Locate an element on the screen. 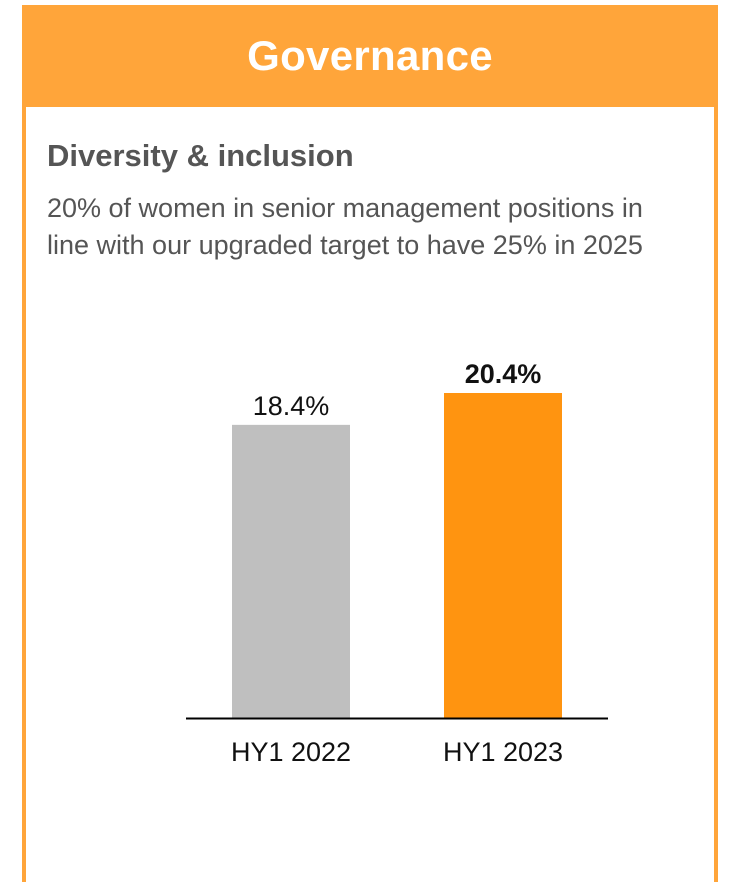 The height and width of the screenshot is (882, 734). value-label: 18.4% is located at coordinates (291, 406).